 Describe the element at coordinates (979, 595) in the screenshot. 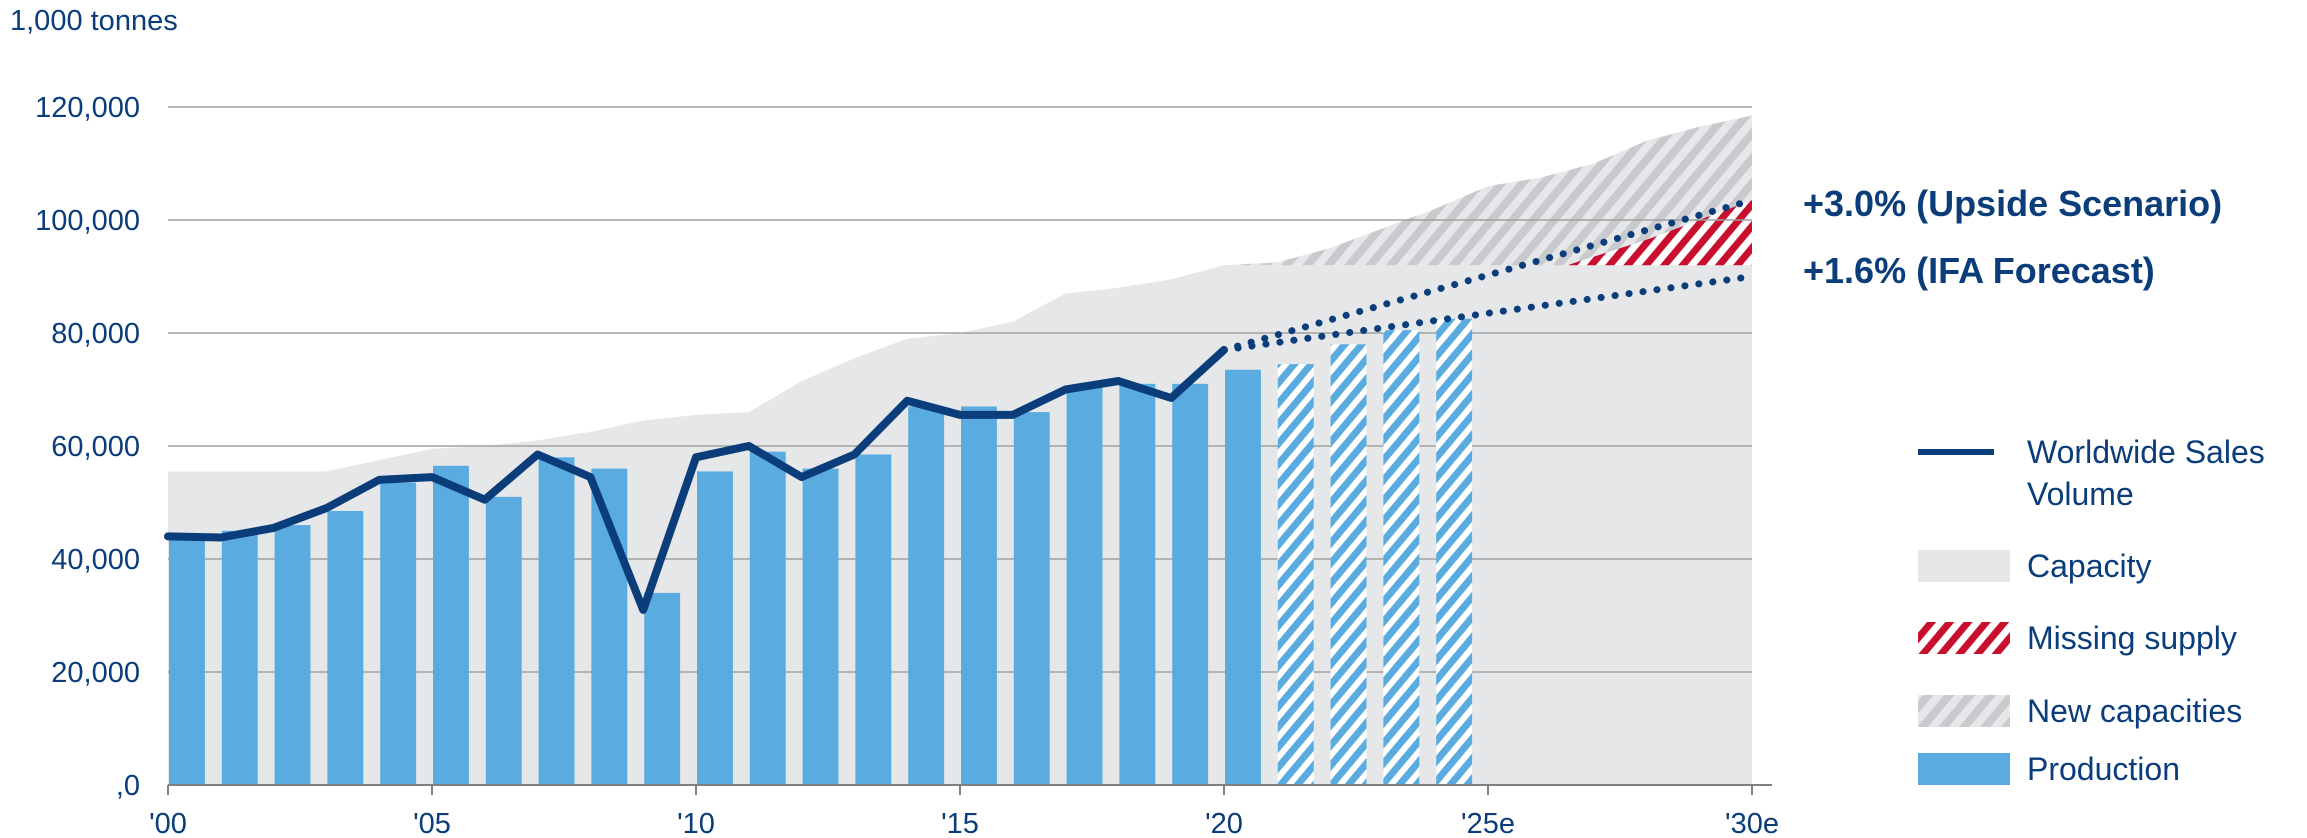

I see `production-bar-2015` at that location.